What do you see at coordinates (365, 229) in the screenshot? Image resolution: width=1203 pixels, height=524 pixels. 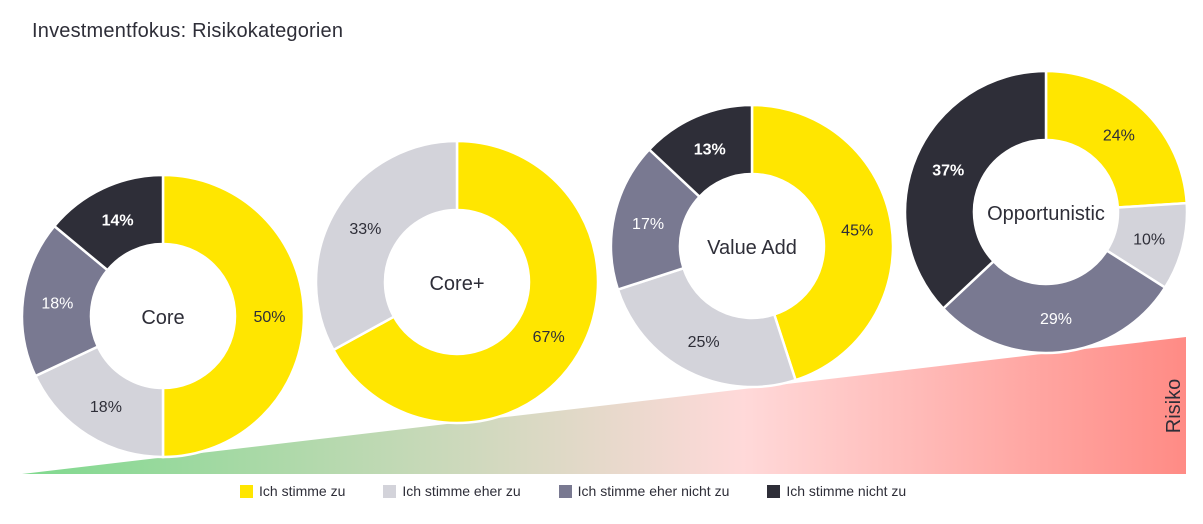 I see `slice-value-label: 33%` at bounding box center [365, 229].